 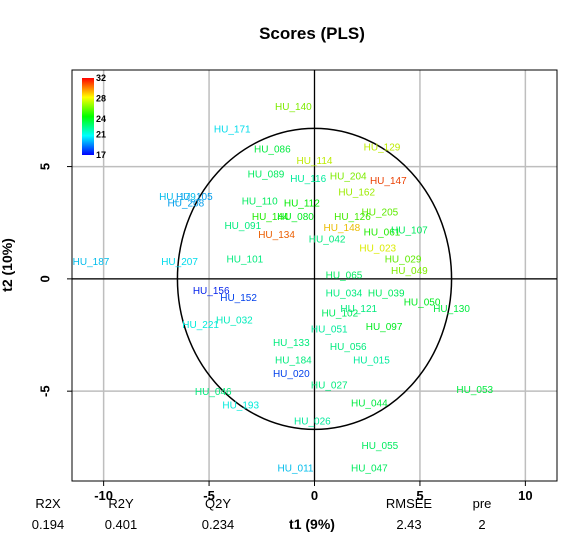 I want to click on point-label: HU_116, so click(x=308, y=179).